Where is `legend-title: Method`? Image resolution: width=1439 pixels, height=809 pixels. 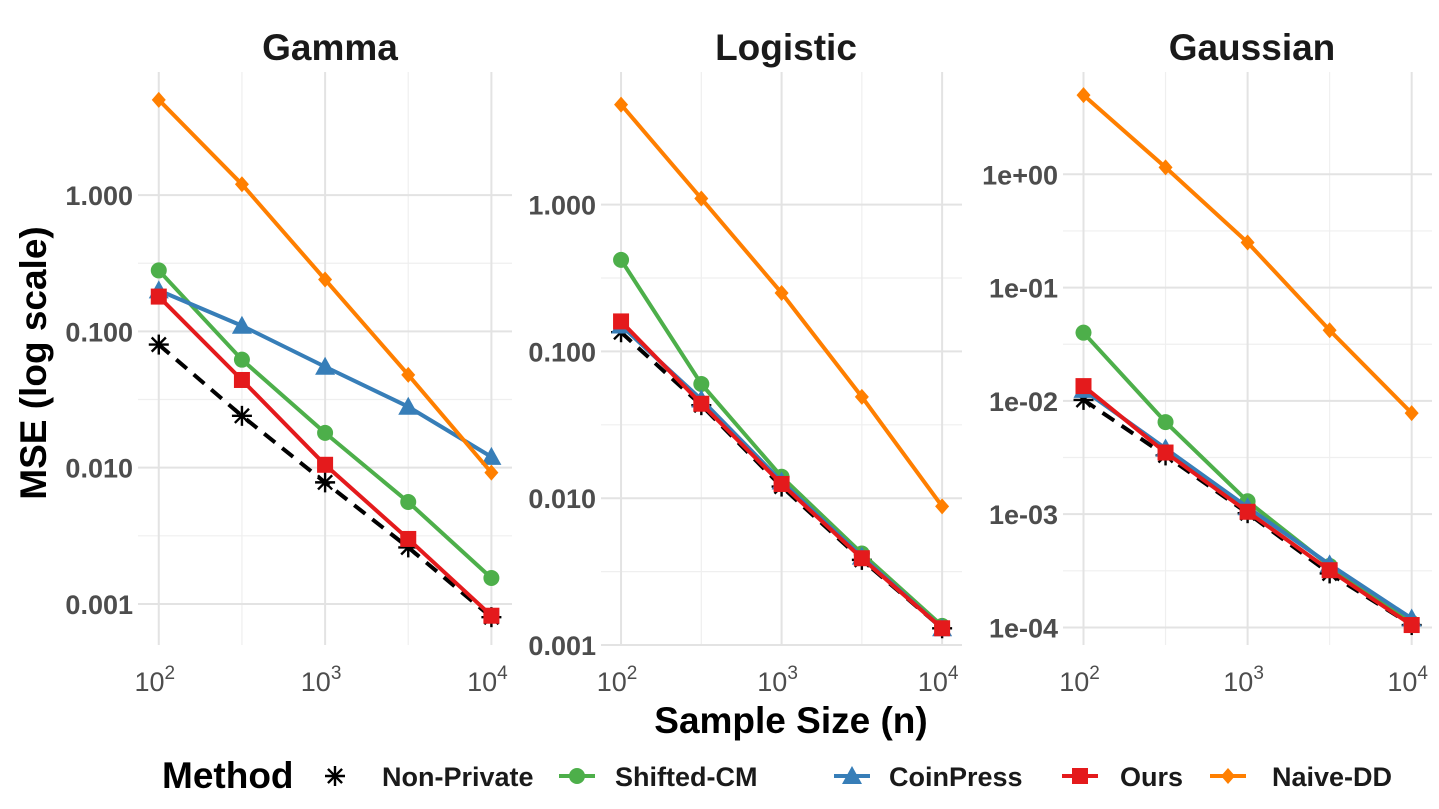 legend-title: Method is located at coordinates (228, 775).